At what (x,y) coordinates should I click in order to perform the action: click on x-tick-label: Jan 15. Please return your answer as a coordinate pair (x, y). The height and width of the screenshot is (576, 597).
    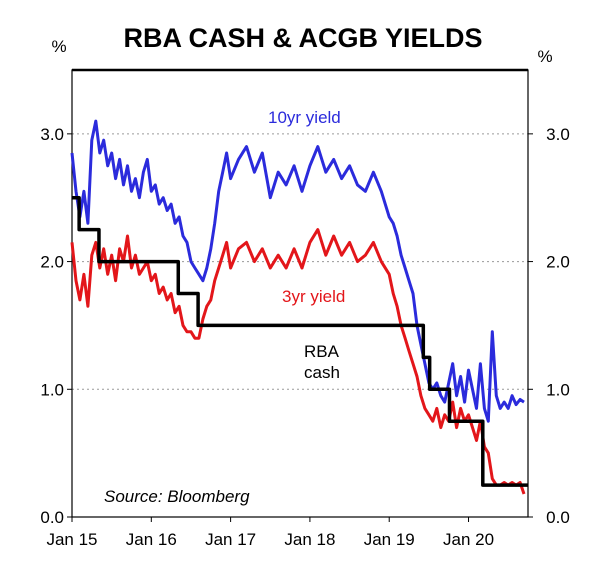
    Looking at the image, I should click on (71, 539).